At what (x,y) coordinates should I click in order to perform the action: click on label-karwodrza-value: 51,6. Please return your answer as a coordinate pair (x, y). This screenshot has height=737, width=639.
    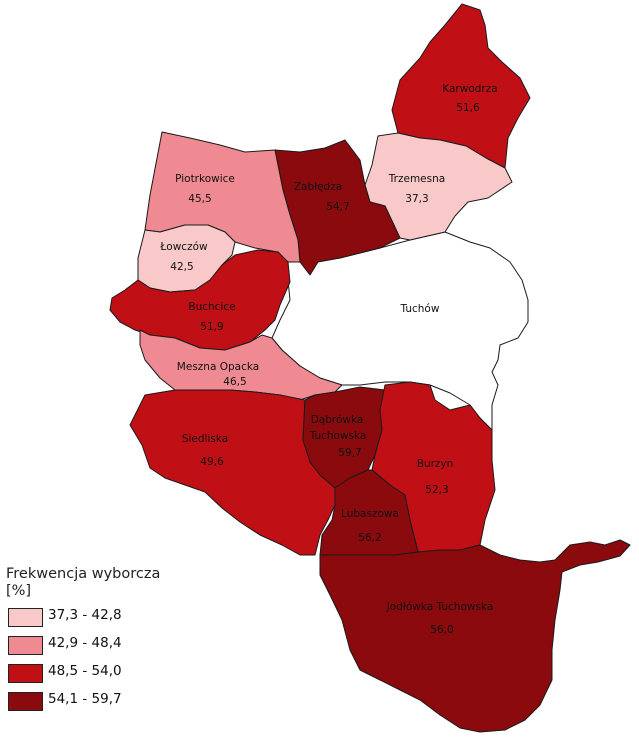
    Looking at the image, I should click on (468, 108).